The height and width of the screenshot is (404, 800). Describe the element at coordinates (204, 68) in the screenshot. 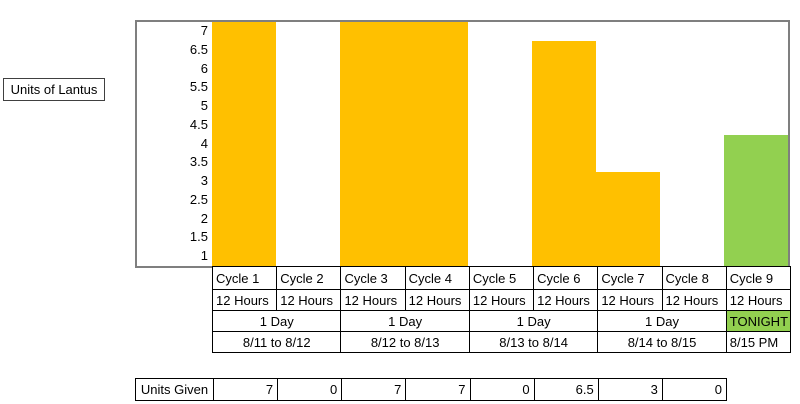

I see `y-axis-tick-label: 6` at that location.